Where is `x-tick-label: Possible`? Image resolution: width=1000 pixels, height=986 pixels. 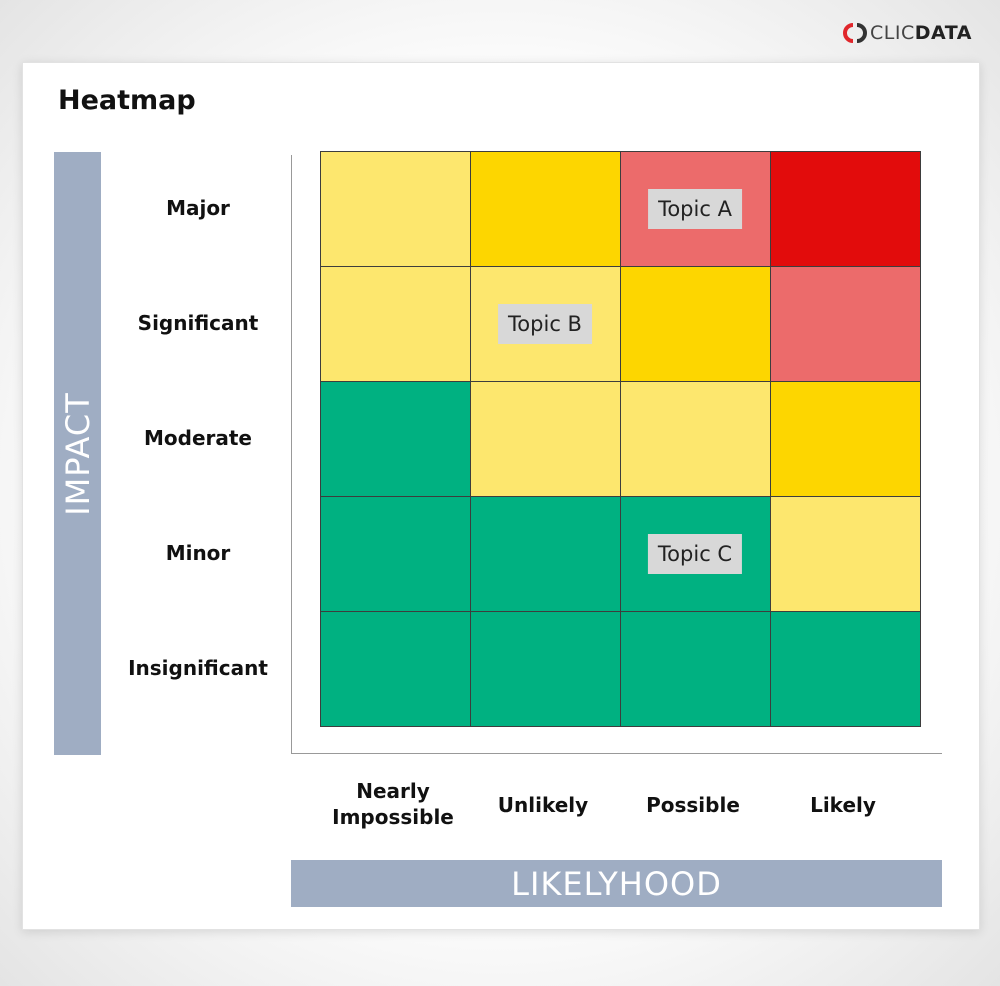 x-tick-label: Possible is located at coordinates (693, 805).